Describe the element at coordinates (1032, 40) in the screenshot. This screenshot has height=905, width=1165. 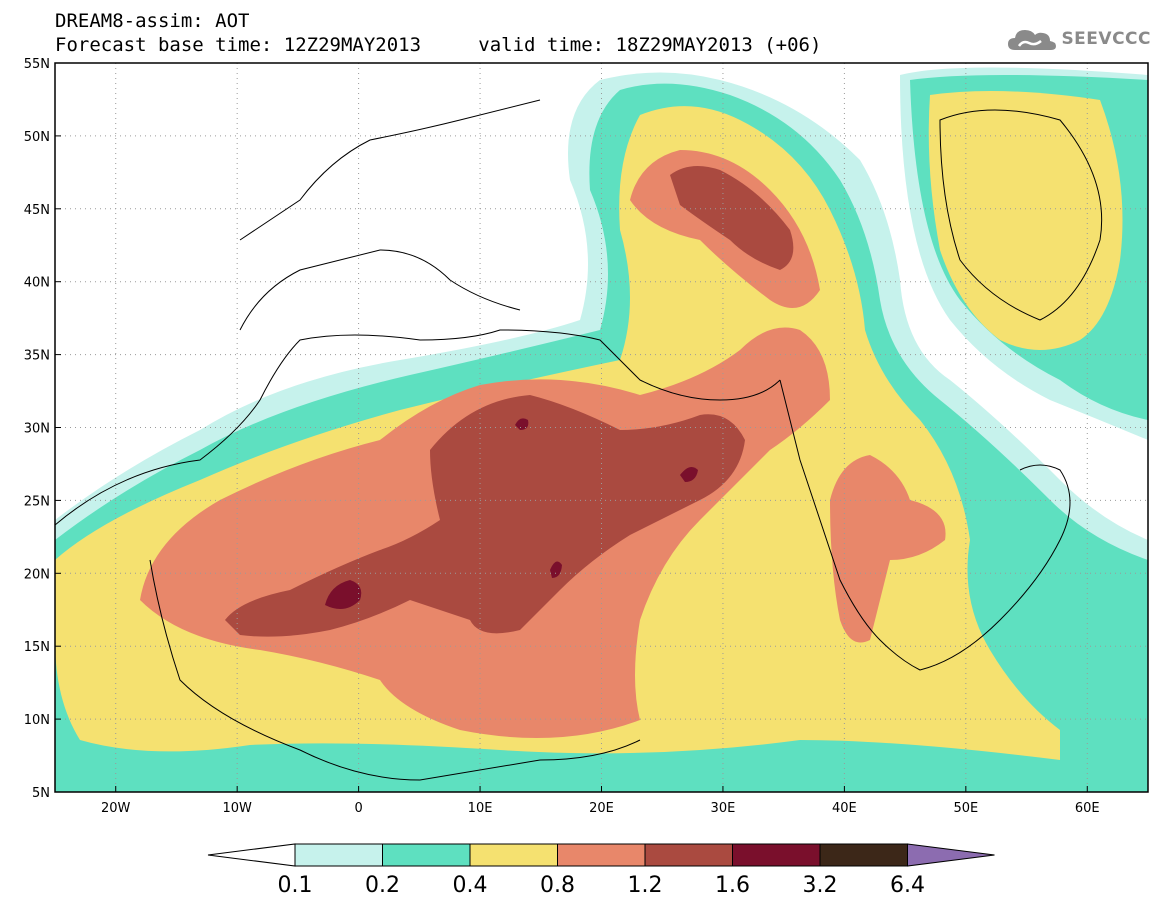
I see `cloud-logo-icon` at that location.